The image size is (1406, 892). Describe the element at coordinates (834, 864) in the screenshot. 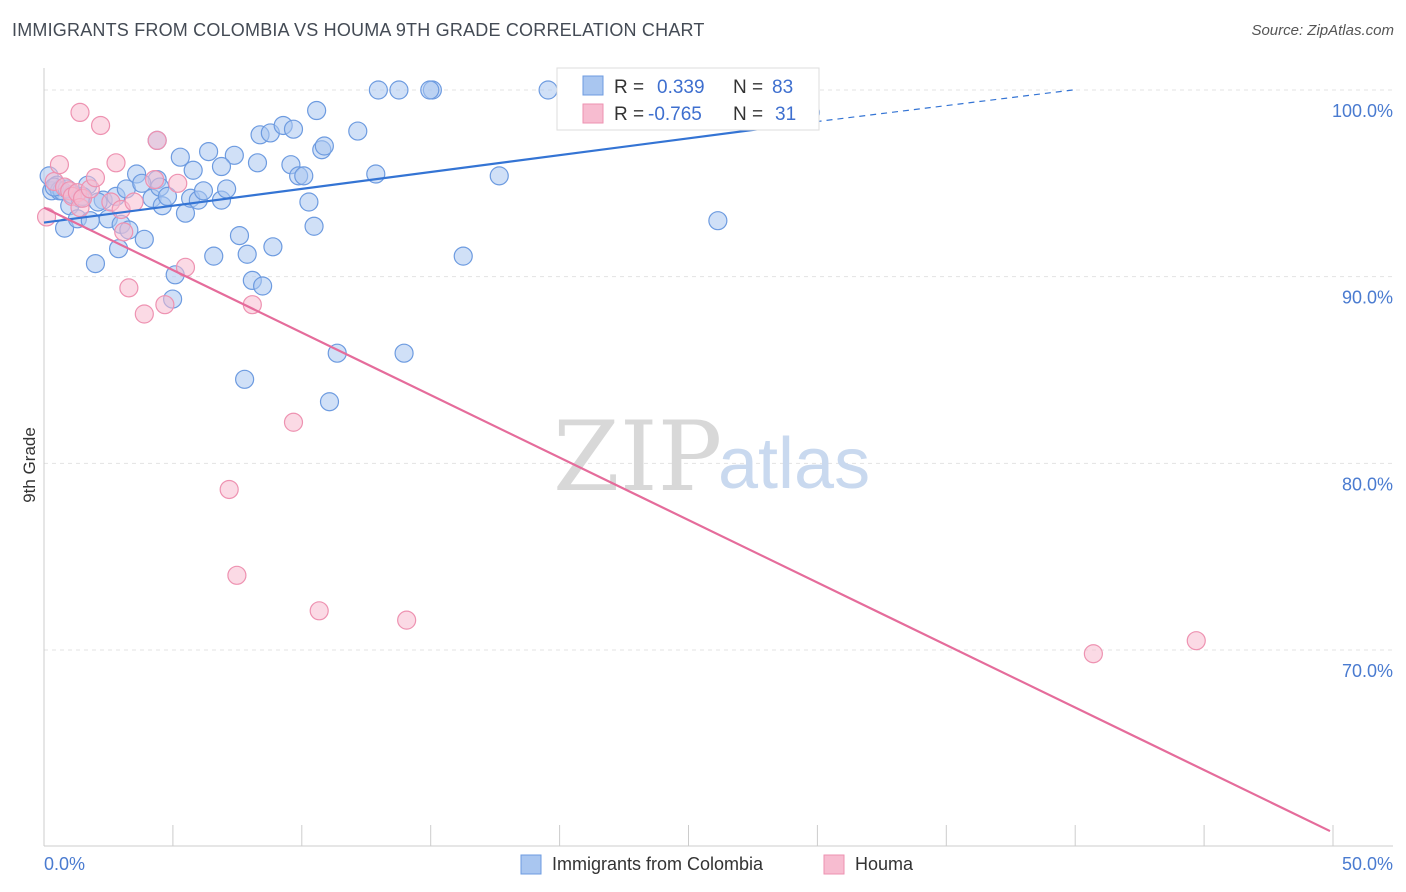

I see `legend-swatch-houma` at that location.